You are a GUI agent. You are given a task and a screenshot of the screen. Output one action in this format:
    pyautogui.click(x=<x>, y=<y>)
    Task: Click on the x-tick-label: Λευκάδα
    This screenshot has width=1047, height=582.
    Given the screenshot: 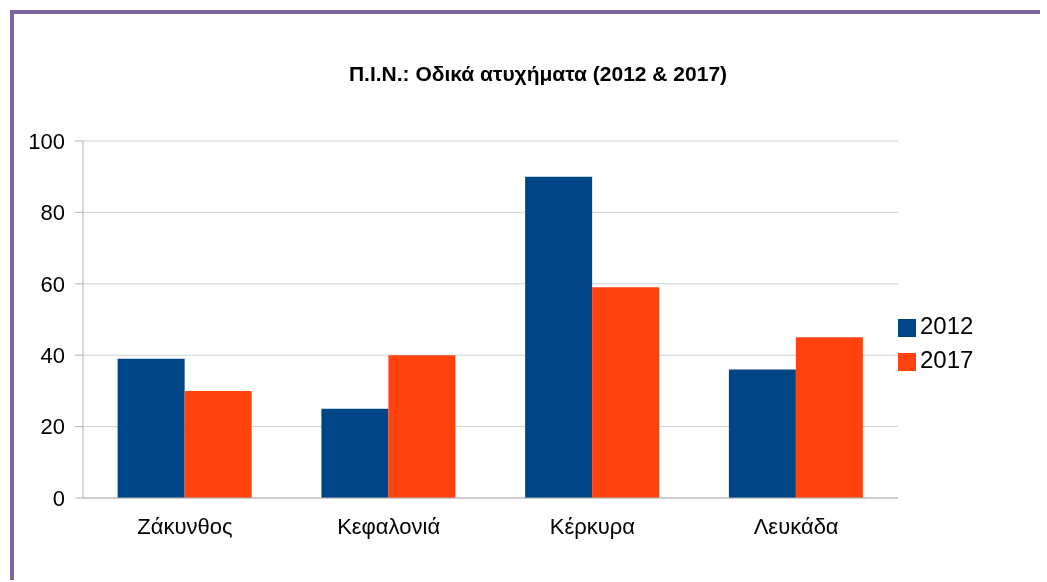 What is the action you would take?
    pyautogui.click(x=796, y=526)
    